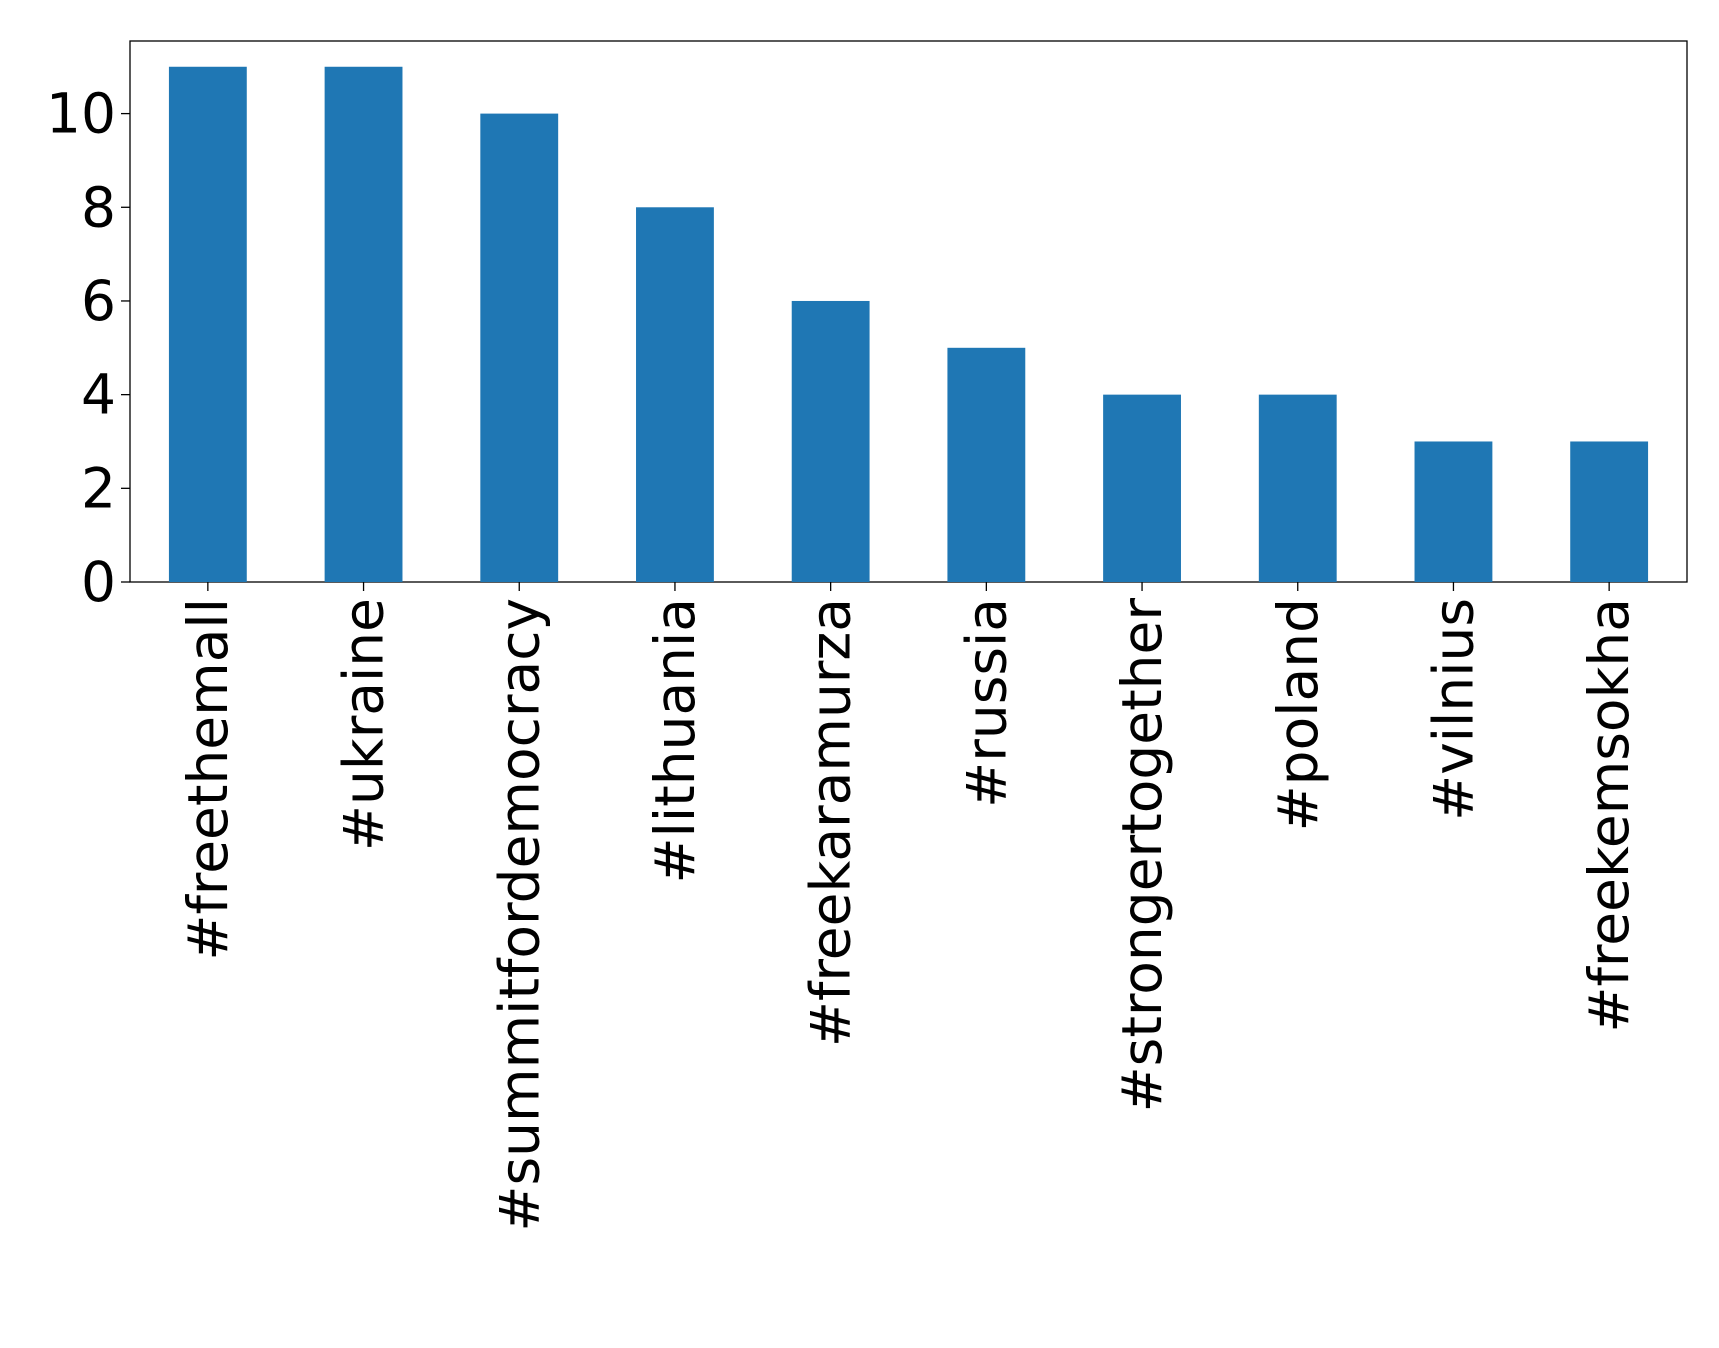  What do you see at coordinates (1453, 709) in the screenshot?
I see `x-tick-label: #vilnius` at bounding box center [1453, 709].